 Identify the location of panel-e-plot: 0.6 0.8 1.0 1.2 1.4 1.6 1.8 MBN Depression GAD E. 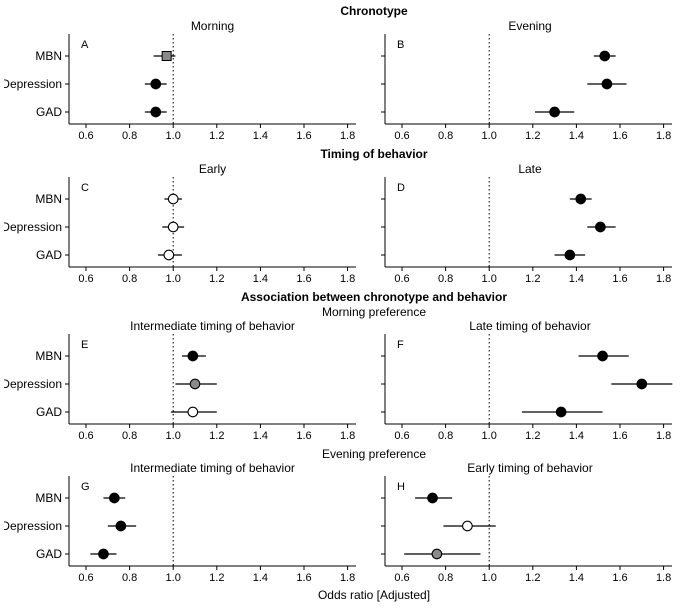
(180, 388).